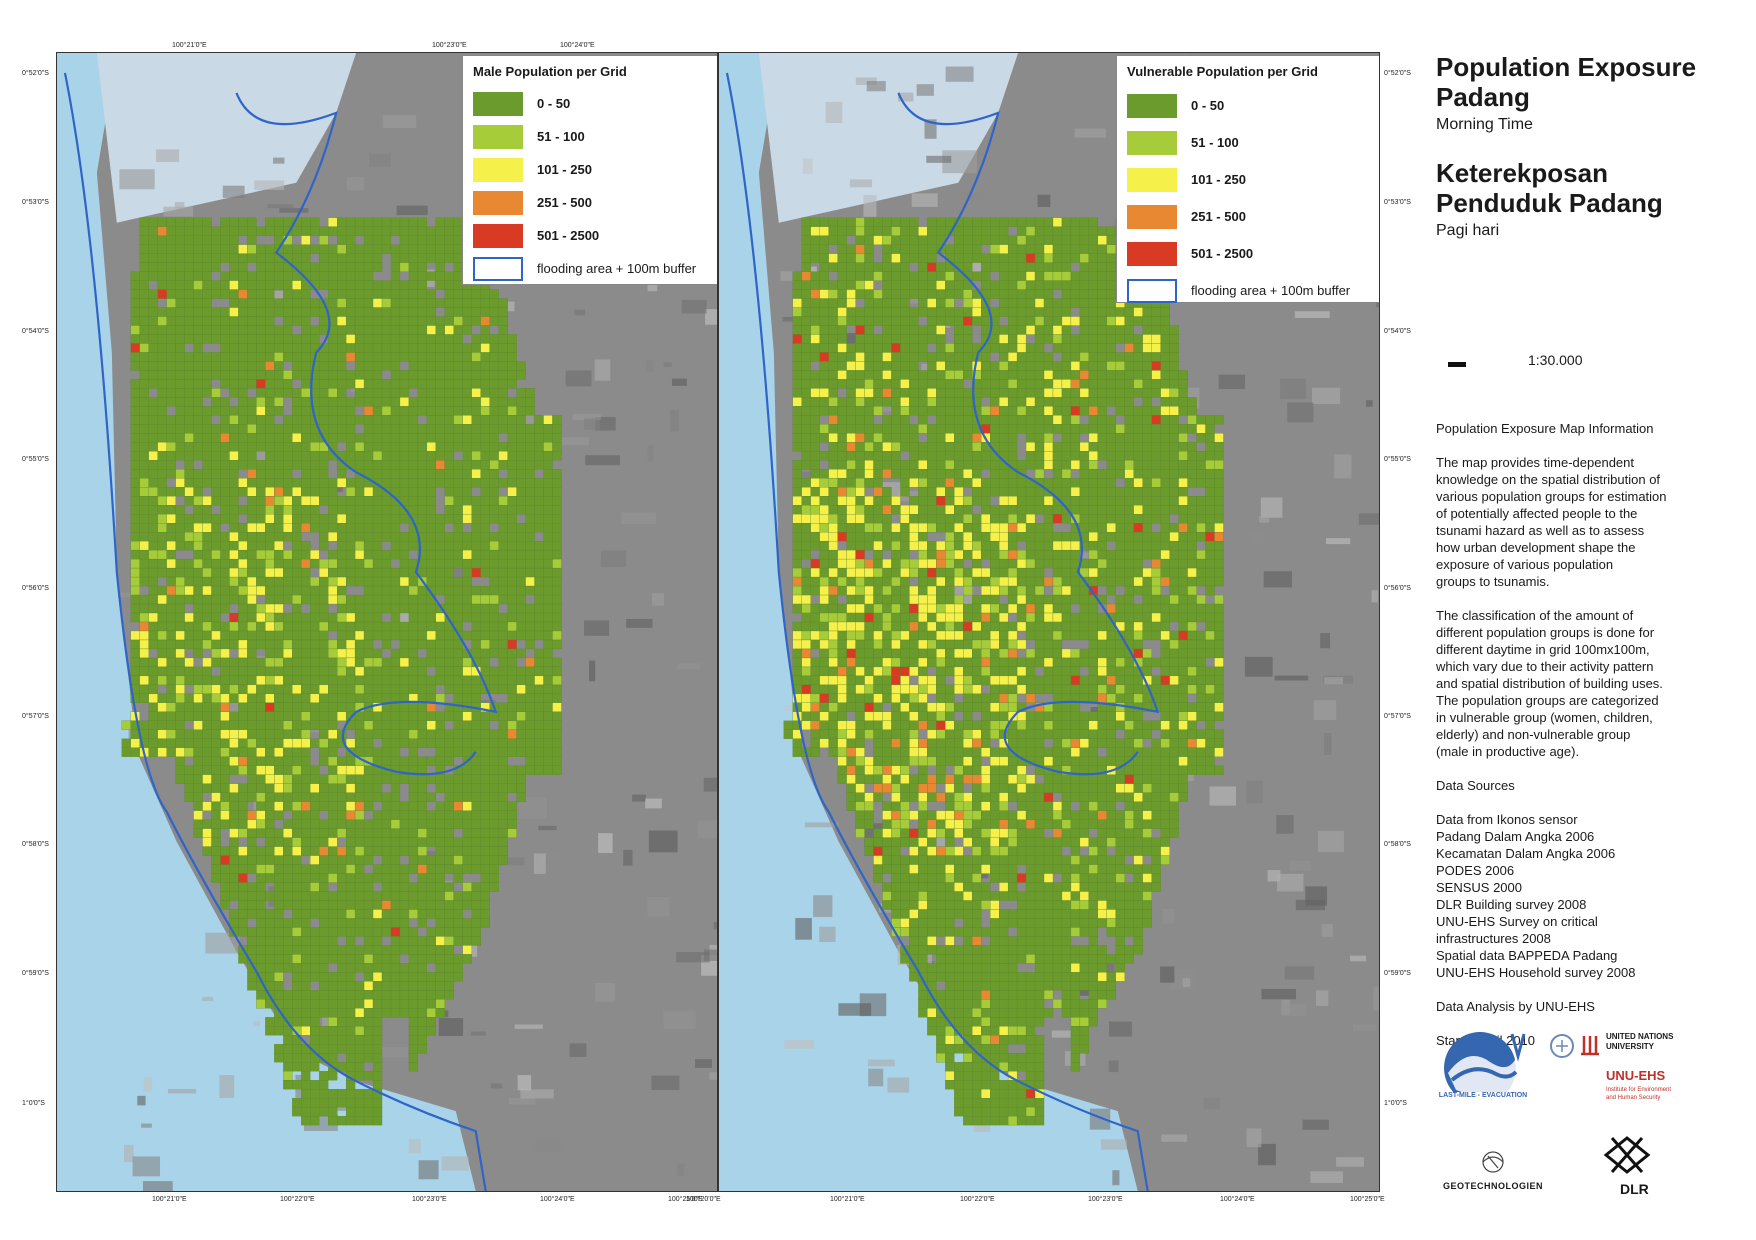  What do you see at coordinates (1232, 382) in the screenshot?
I see `imagery-patch` at bounding box center [1232, 382].